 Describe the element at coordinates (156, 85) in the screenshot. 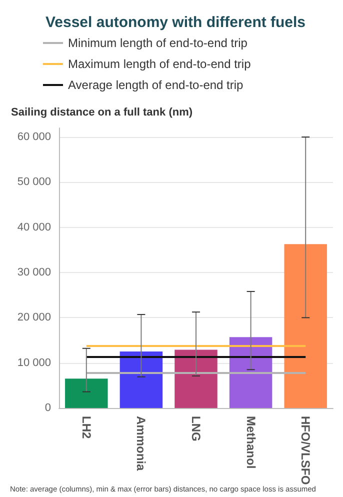

I see `legend-label: Average length of end-to-end trip` at that location.